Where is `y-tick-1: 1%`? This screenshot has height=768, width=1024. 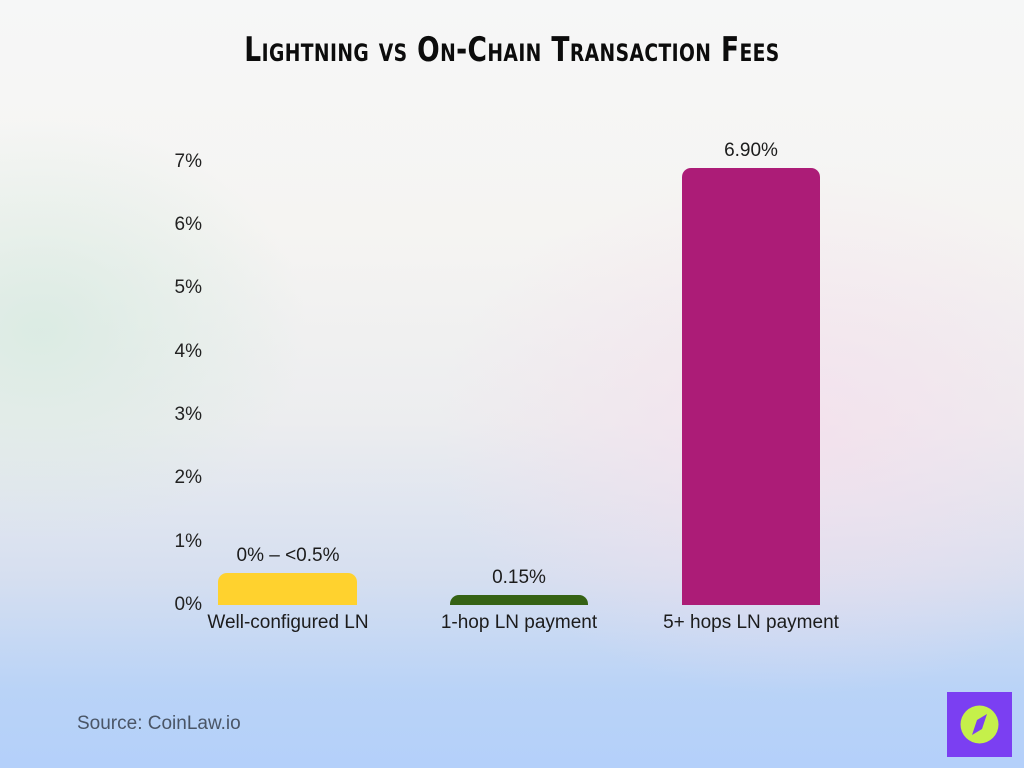
y-tick-1: 1% is located at coordinates (188, 541).